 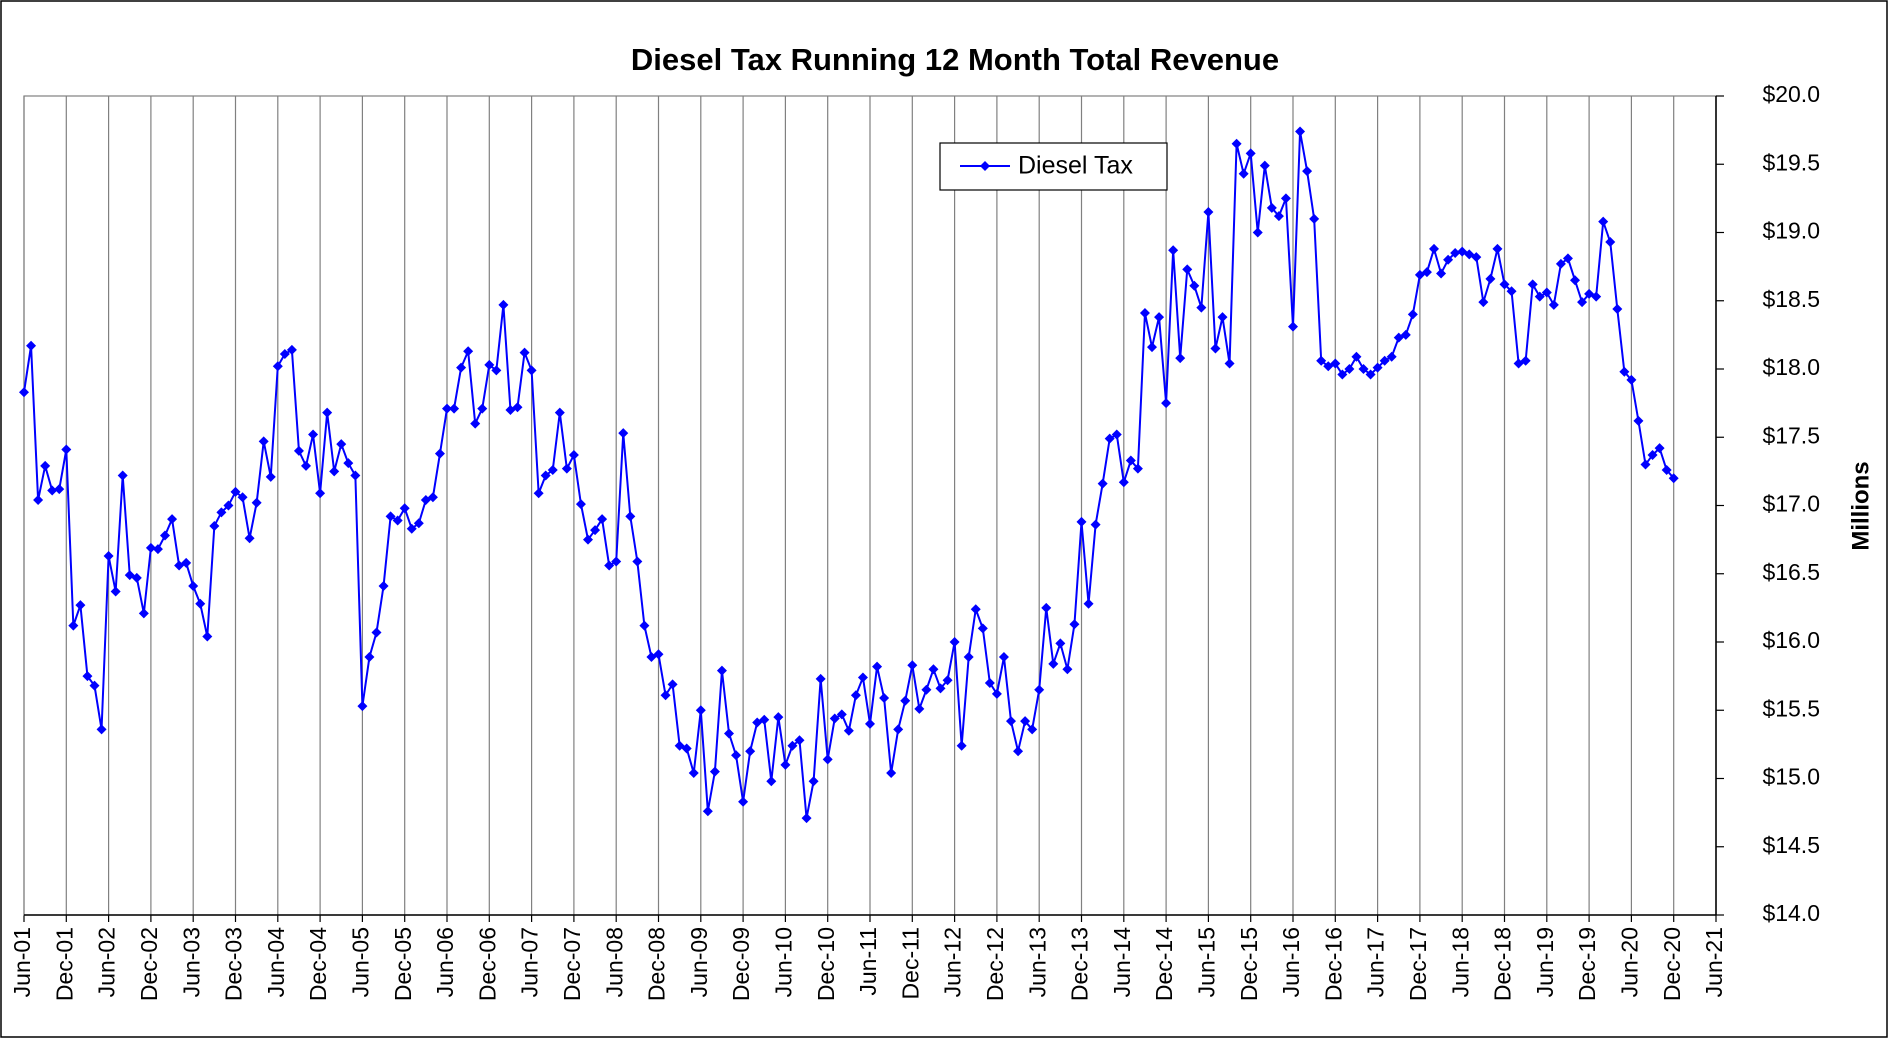 What do you see at coordinates (1206, 962) in the screenshot?
I see `x-tick-label: Jun-15` at bounding box center [1206, 962].